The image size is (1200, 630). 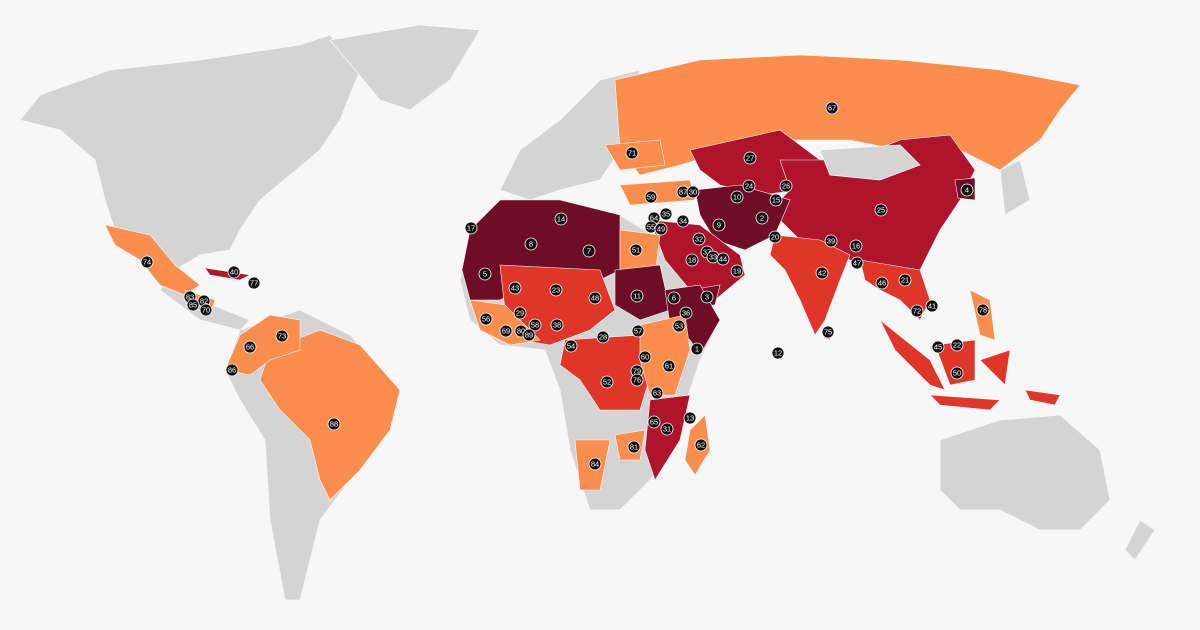 I want to click on marker-label: 18, so click(x=692, y=260).